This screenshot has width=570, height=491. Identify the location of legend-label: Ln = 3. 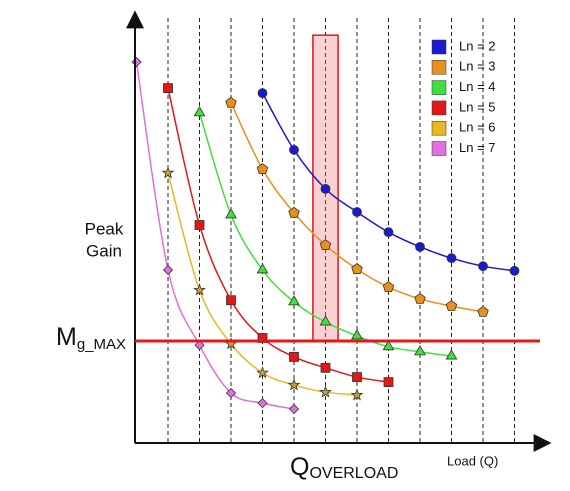
(477, 66).